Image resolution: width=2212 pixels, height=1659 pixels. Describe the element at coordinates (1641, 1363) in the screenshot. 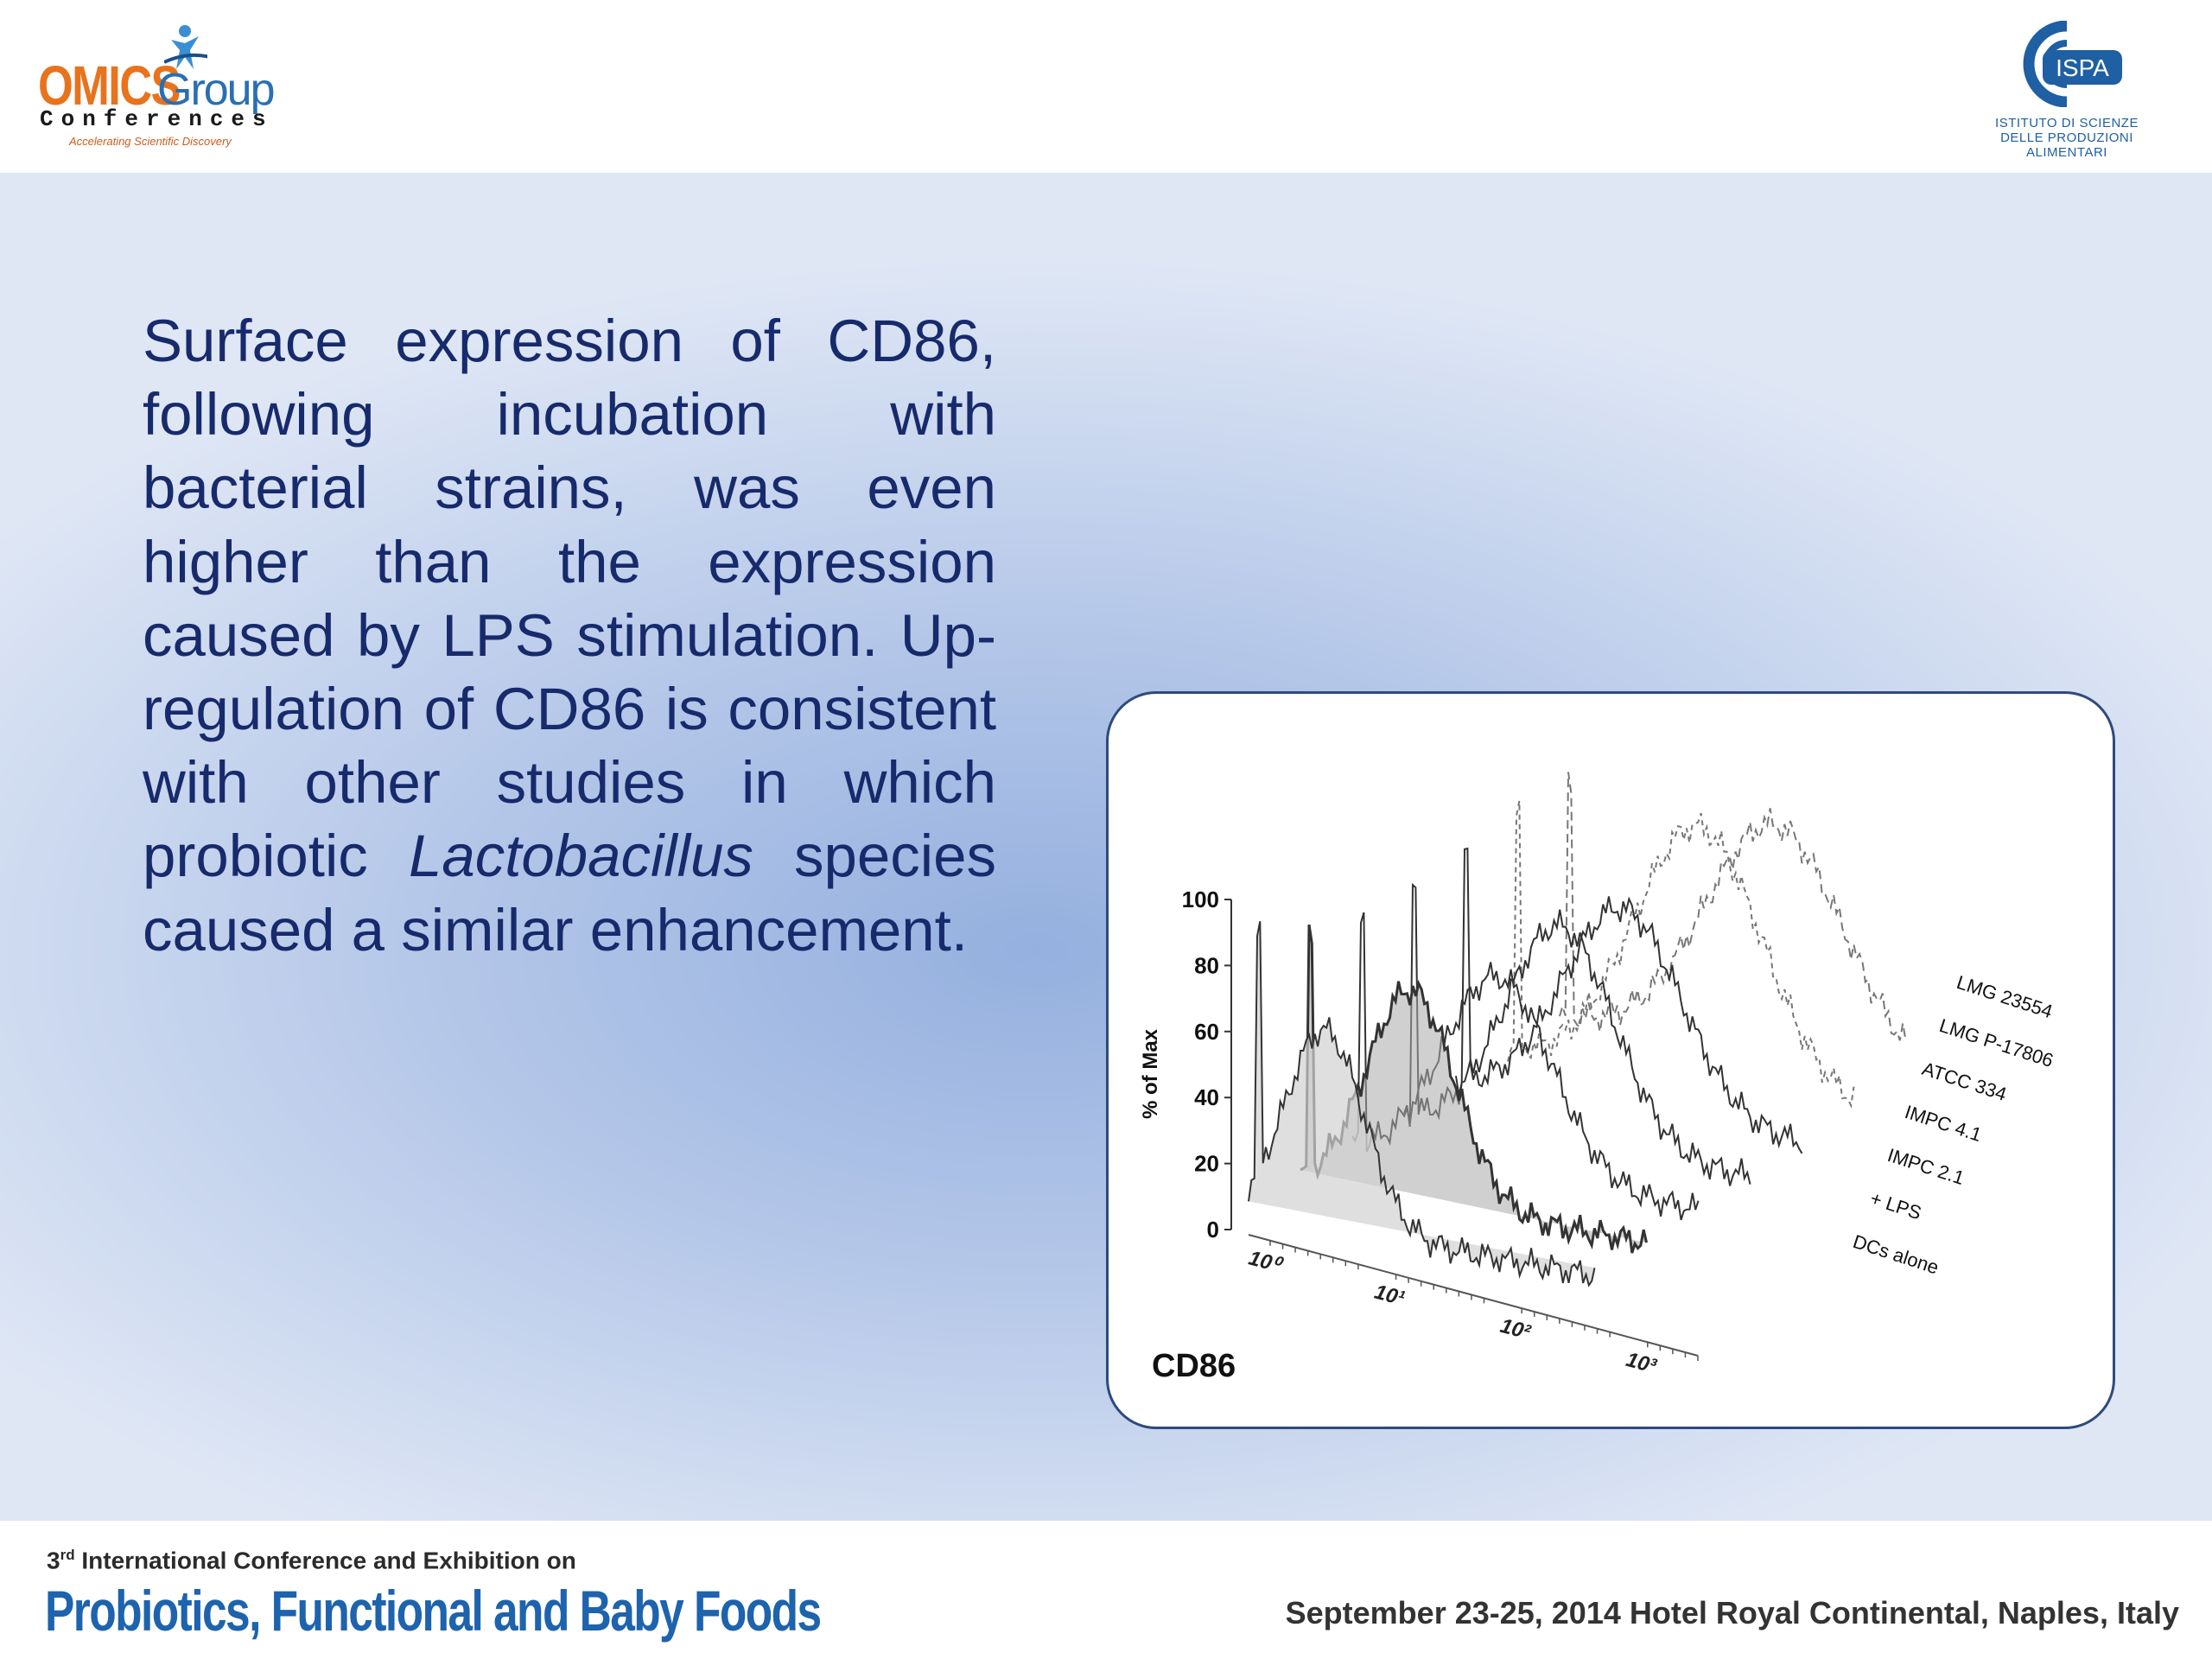

I see `x-tick-label: 10³` at that location.